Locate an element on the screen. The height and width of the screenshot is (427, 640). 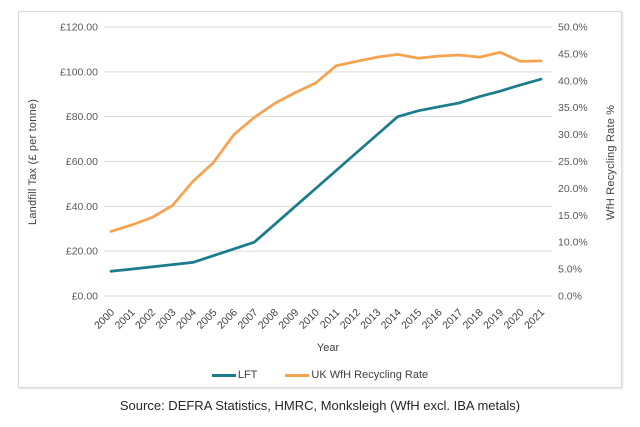
lft-line-swatch is located at coordinates (223, 375).